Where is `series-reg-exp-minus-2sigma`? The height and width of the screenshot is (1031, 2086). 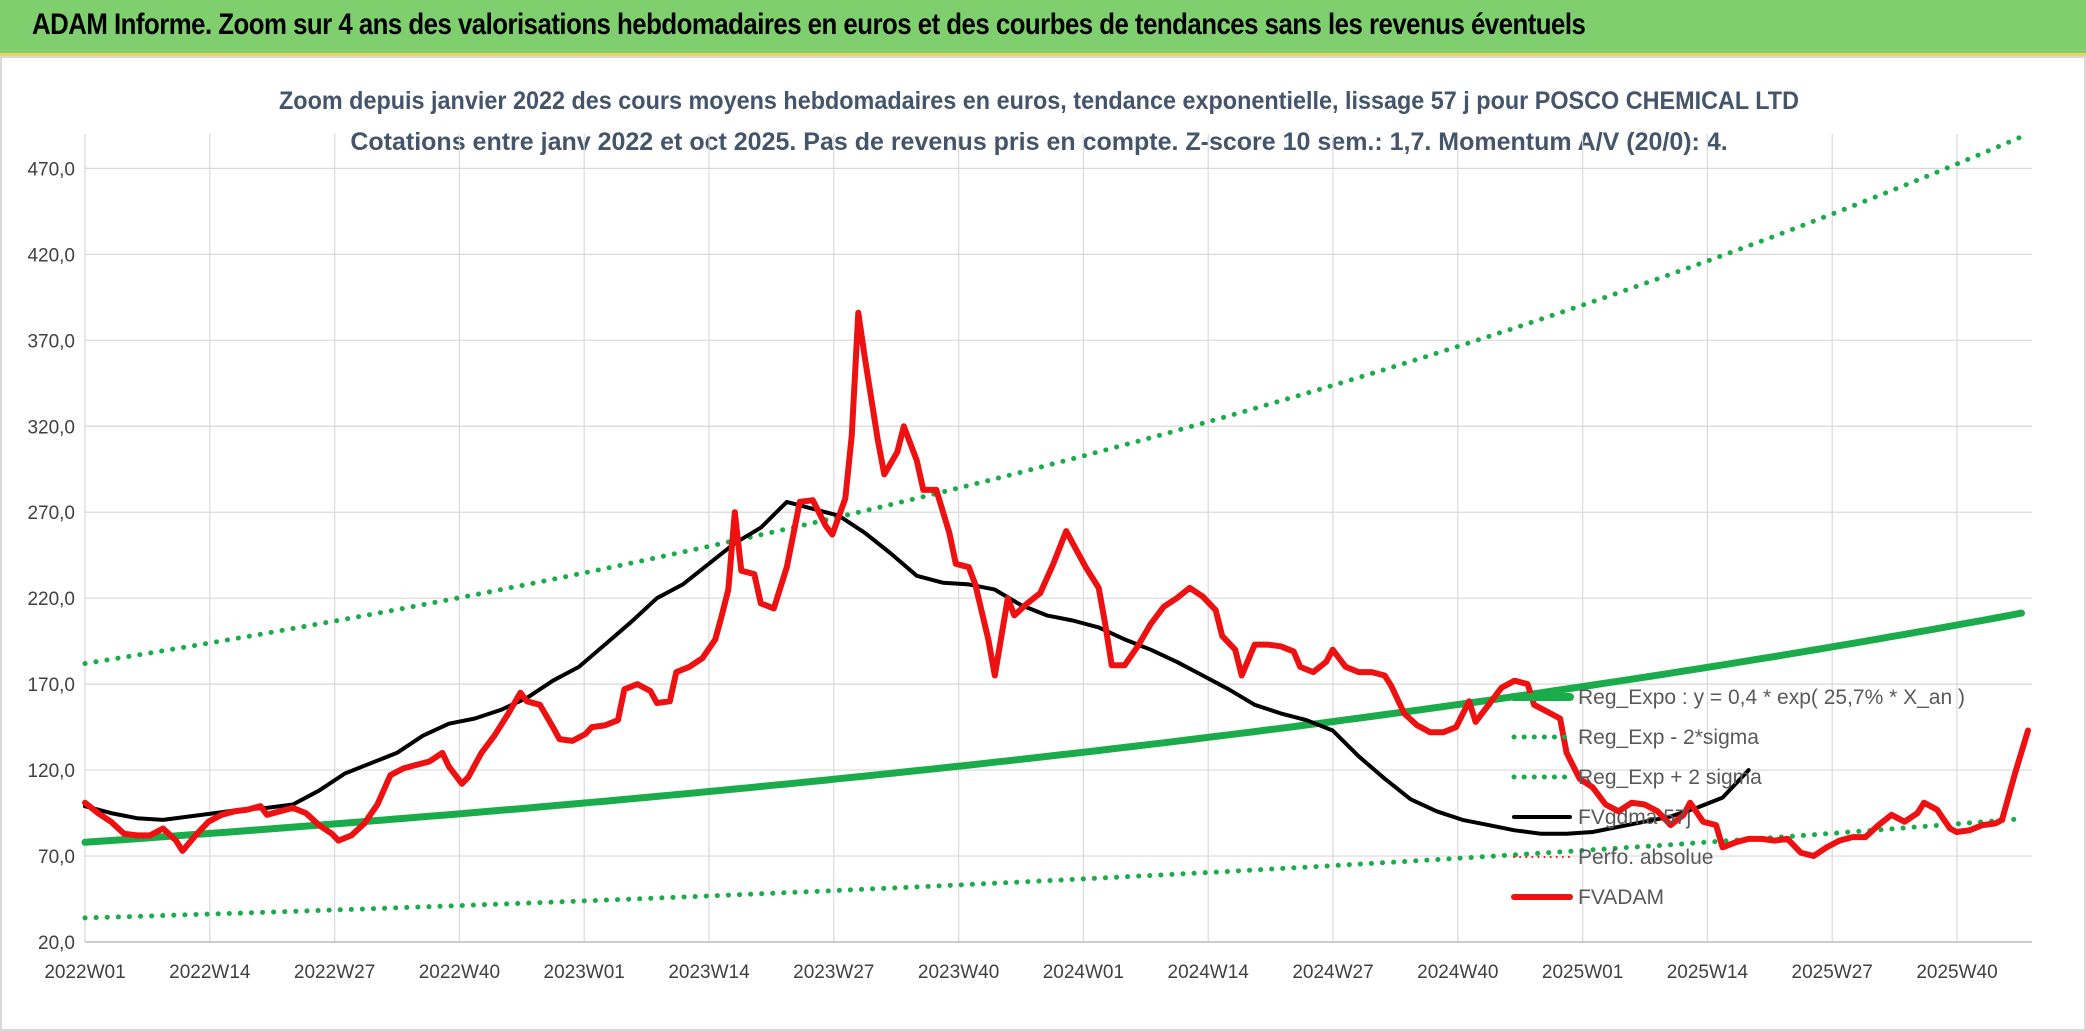
series-reg-exp-minus-2sigma is located at coordinates (1053, 868).